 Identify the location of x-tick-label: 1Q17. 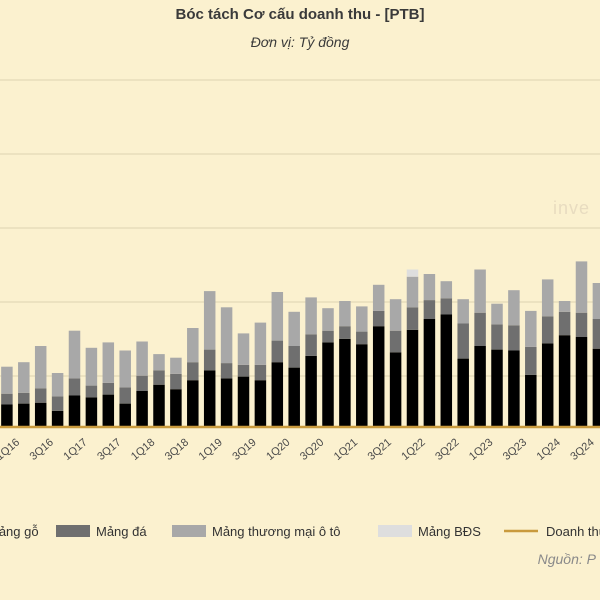
(75, 449).